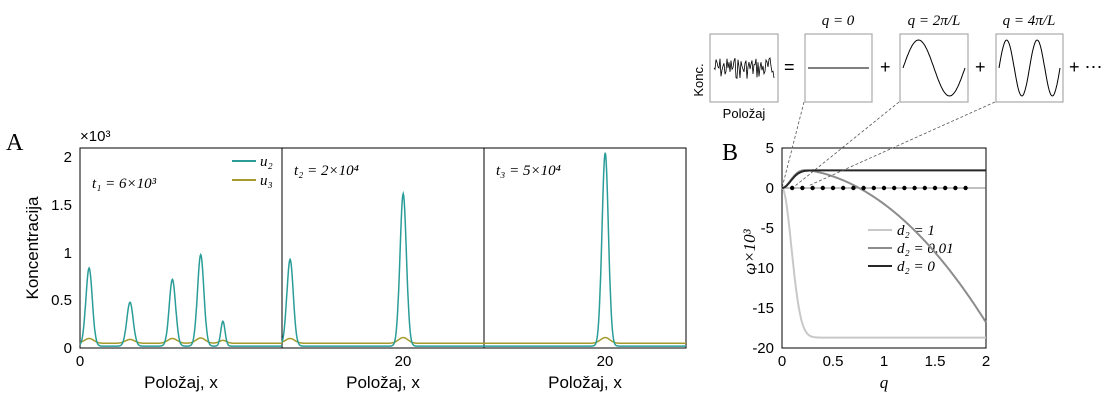 The height and width of the screenshot is (393, 1110). Describe the element at coordinates (326, 171) in the screenshot. I see `time-label-2: t₂ = 2×10⁴` at that location.